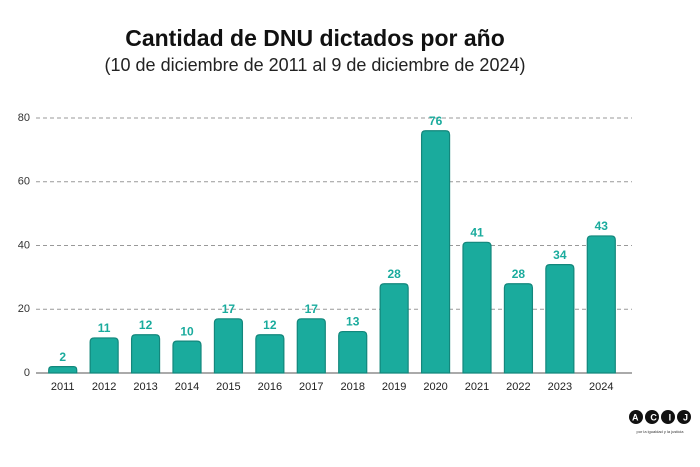 The height and width of the screenshot is (467, 700). What do you see at coordinates (24, 182) in the screenshot?
I see `y-tick-label: 60` at bounding box center [24, 182].